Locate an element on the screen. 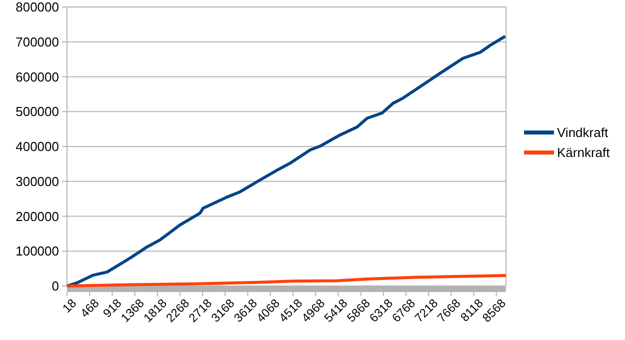 The height and width of the screenshot is (340, 625). y-tick-label: 0 is located at coordinates (55, 286).